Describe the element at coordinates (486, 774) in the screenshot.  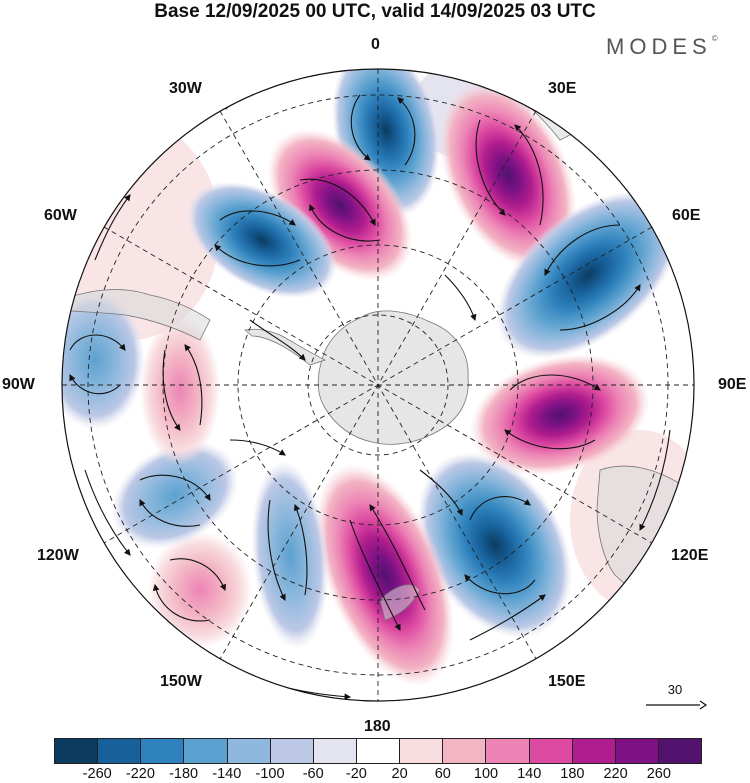
I see `colorbar-label: 100` at that location.